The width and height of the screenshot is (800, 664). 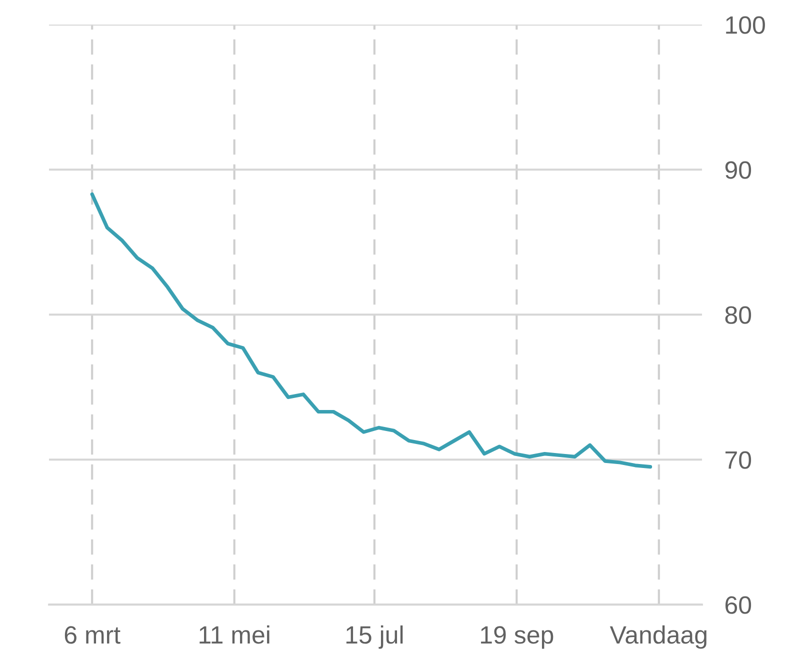 I want to click on y-tick-label: 80, so click(x=738, y=315).